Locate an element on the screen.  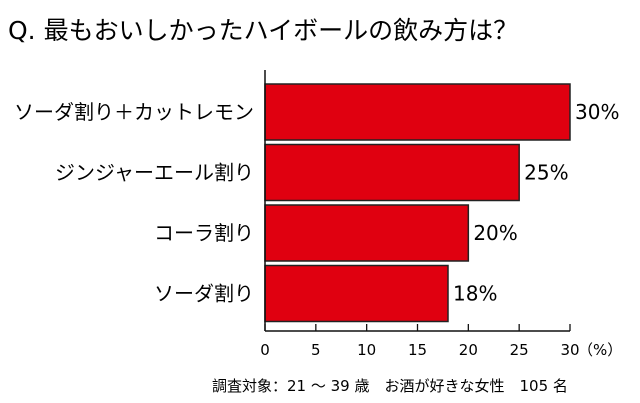
x-tick-label-20: 20 is located at coordinates (468, 350).